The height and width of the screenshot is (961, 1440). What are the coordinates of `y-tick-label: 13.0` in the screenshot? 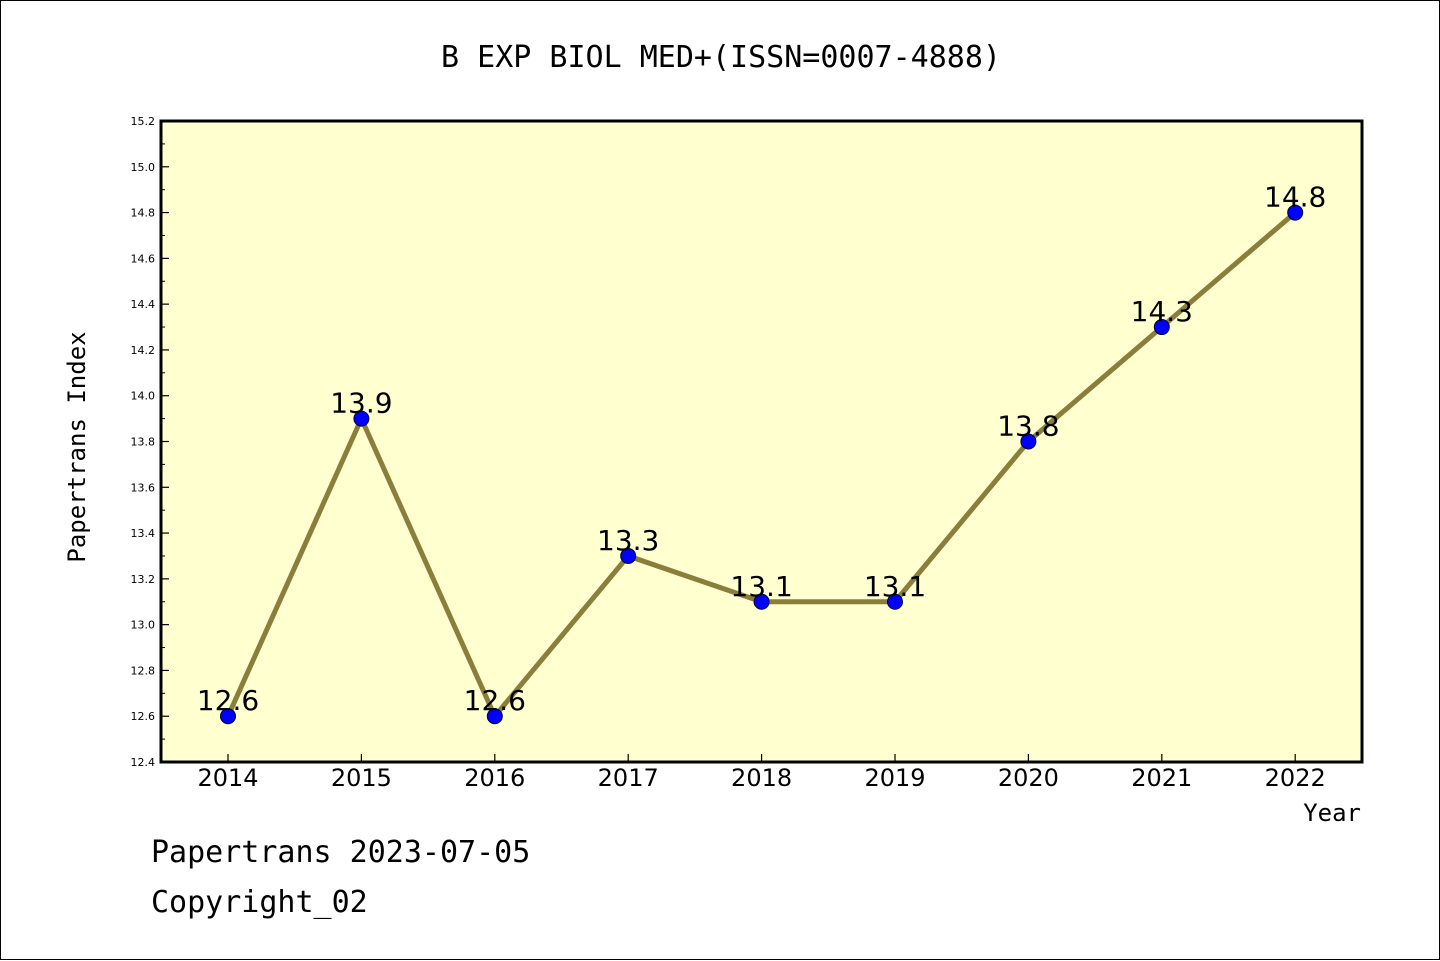 It's located at (143, 625).